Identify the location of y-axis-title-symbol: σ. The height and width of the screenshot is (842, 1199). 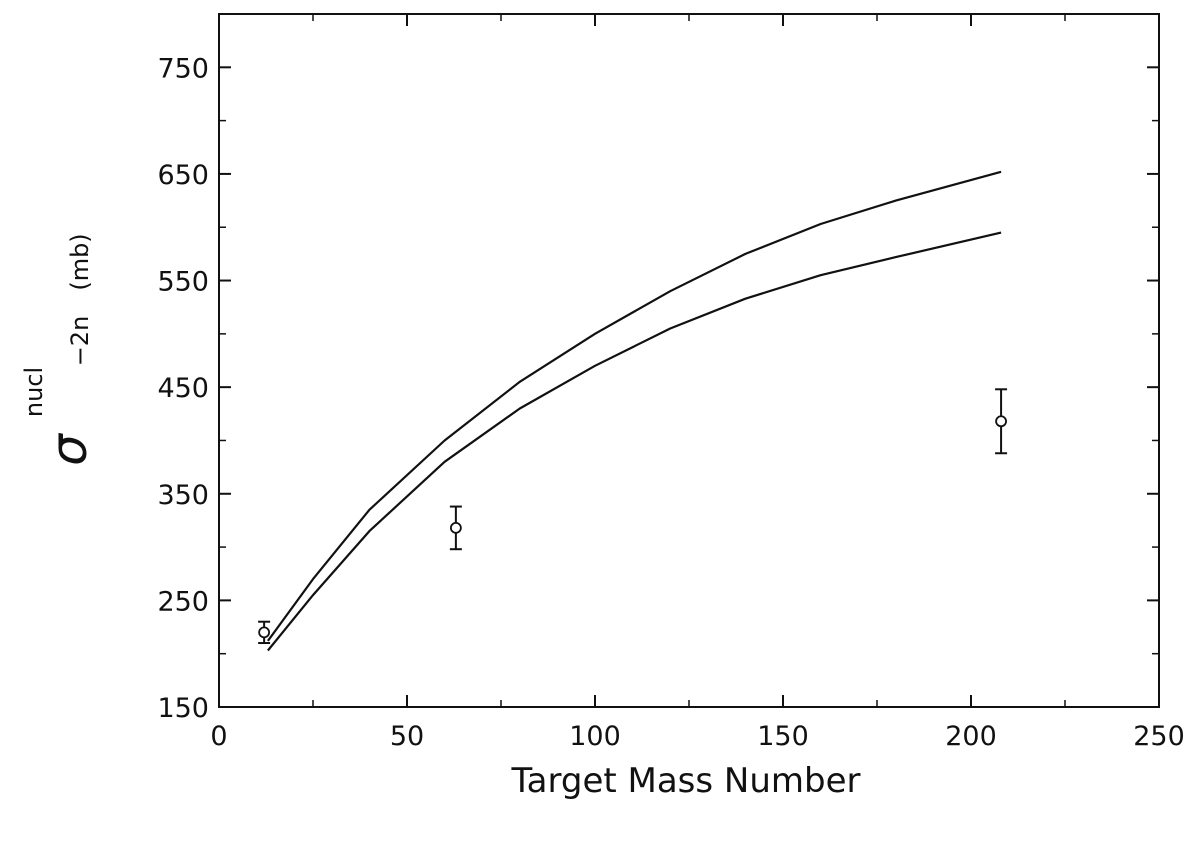
(69, 449).